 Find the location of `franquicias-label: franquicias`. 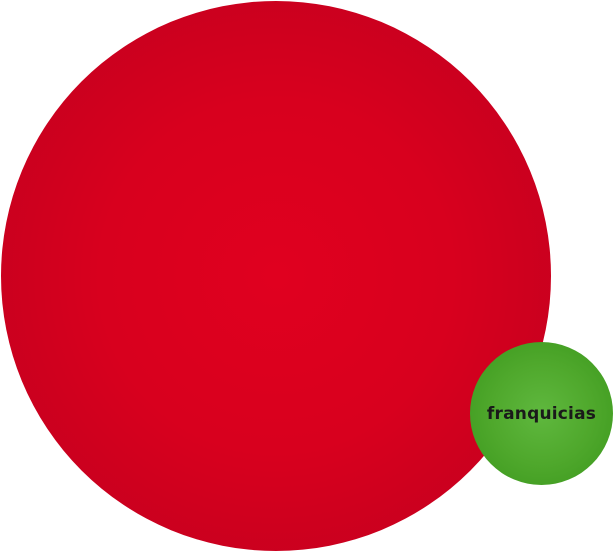

franquicias-label: franquicias is located at coordinates (541, 413).